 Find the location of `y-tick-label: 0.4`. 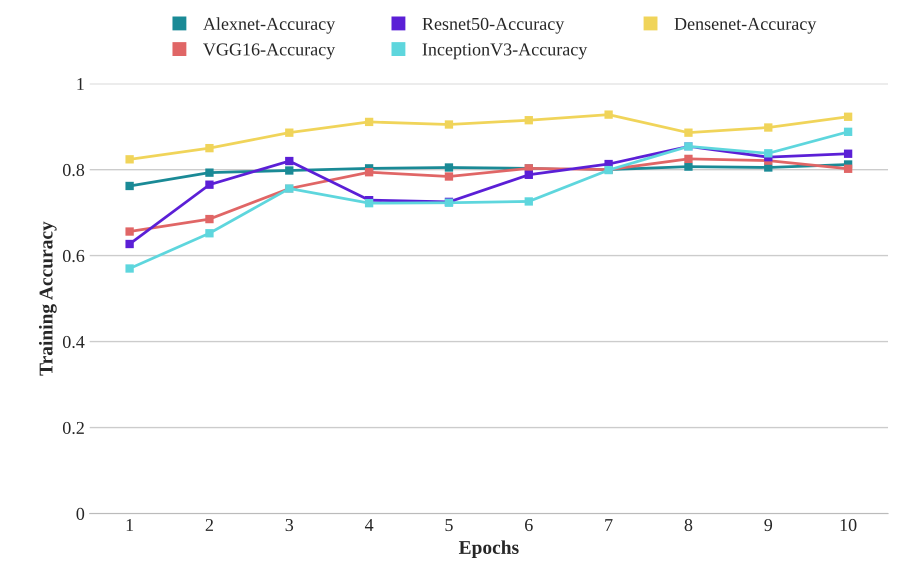

y-tick-label: 0.4 is located at coordinates (73, 342).